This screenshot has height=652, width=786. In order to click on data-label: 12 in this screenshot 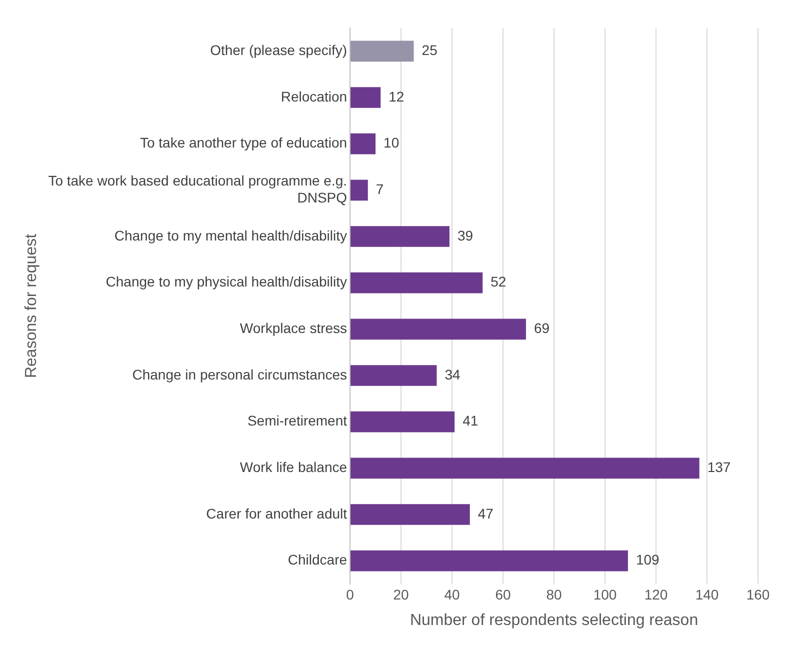, I will do `click(396, 96)`.